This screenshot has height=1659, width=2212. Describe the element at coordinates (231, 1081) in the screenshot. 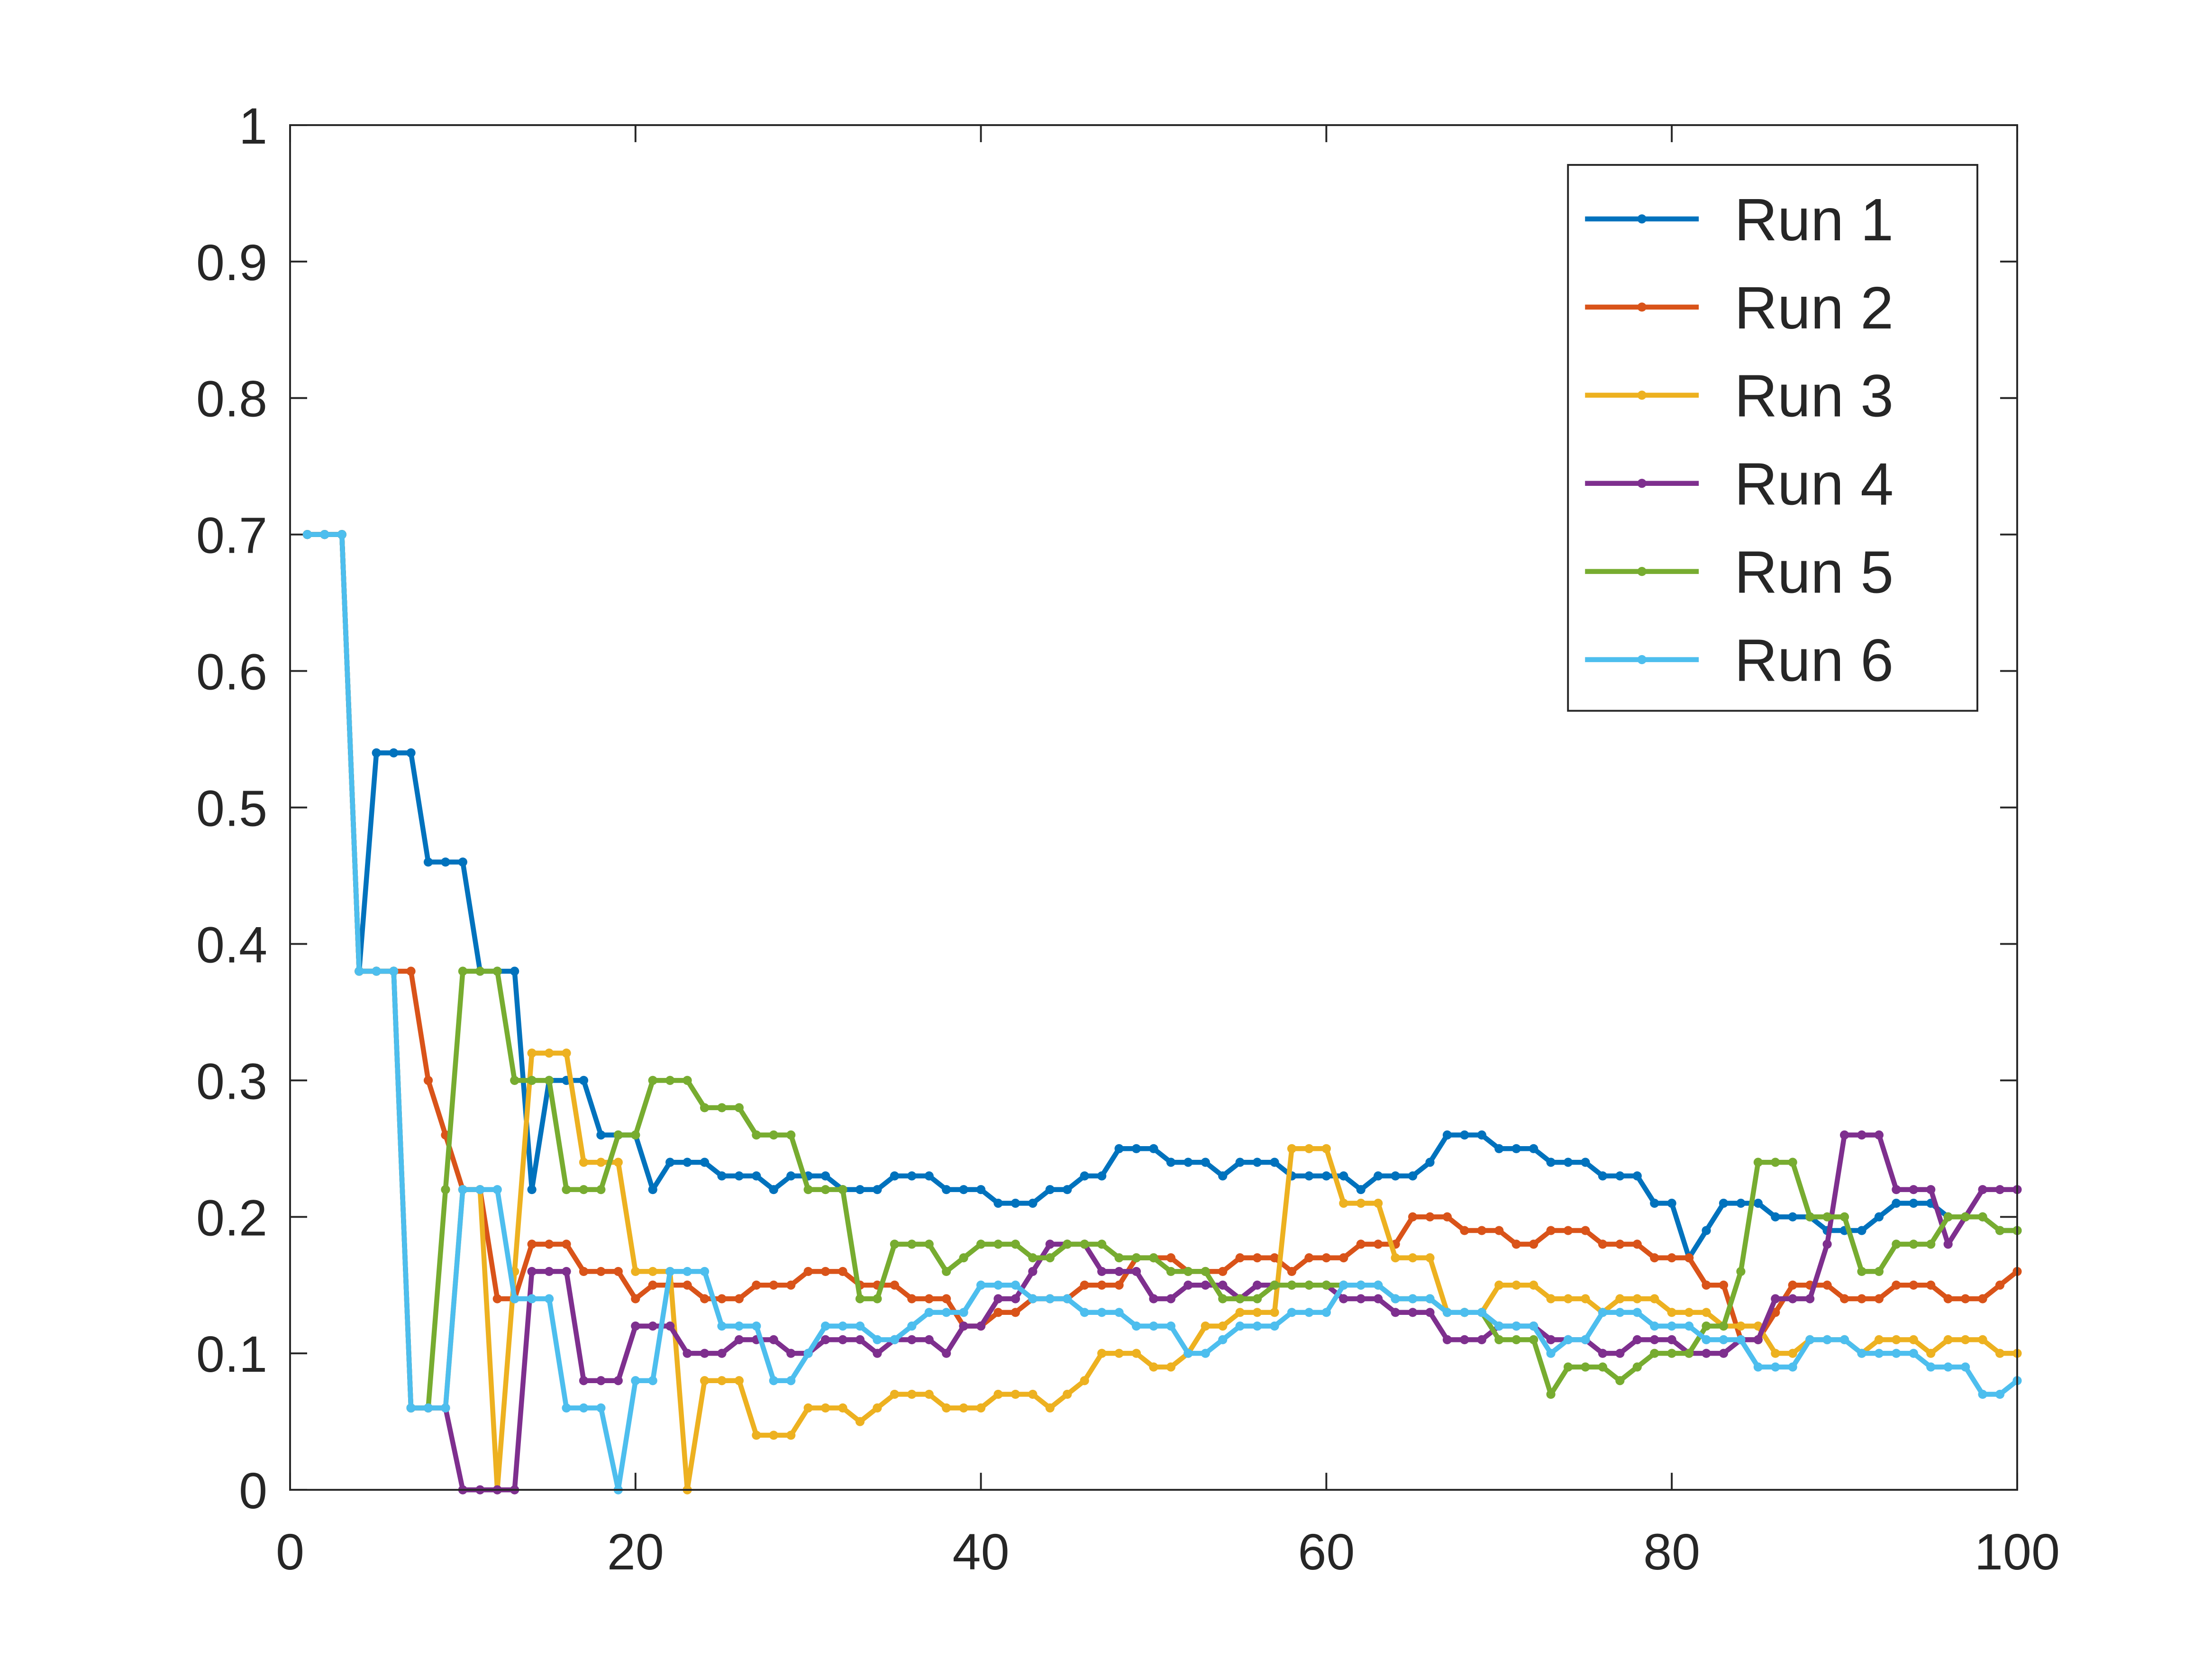

I see `y-tick-label: 0.3` at that location.